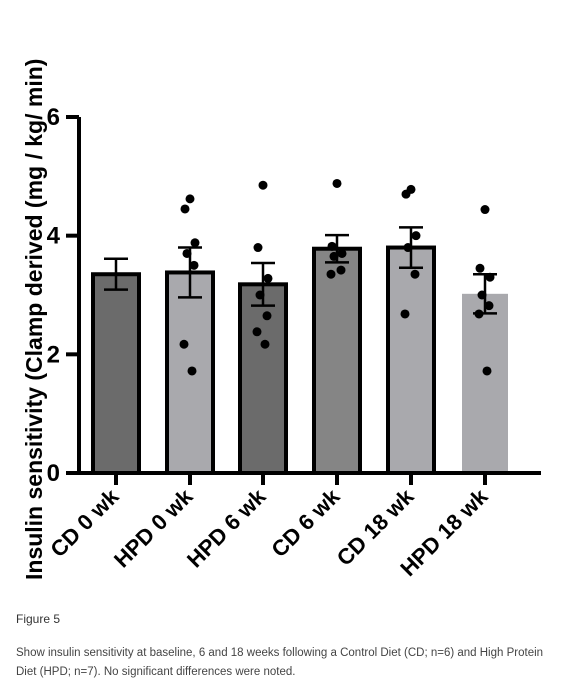  Describe the element at coordinates (54, 236) in the screenshot. I see `y-tick-label: 4` at that location.